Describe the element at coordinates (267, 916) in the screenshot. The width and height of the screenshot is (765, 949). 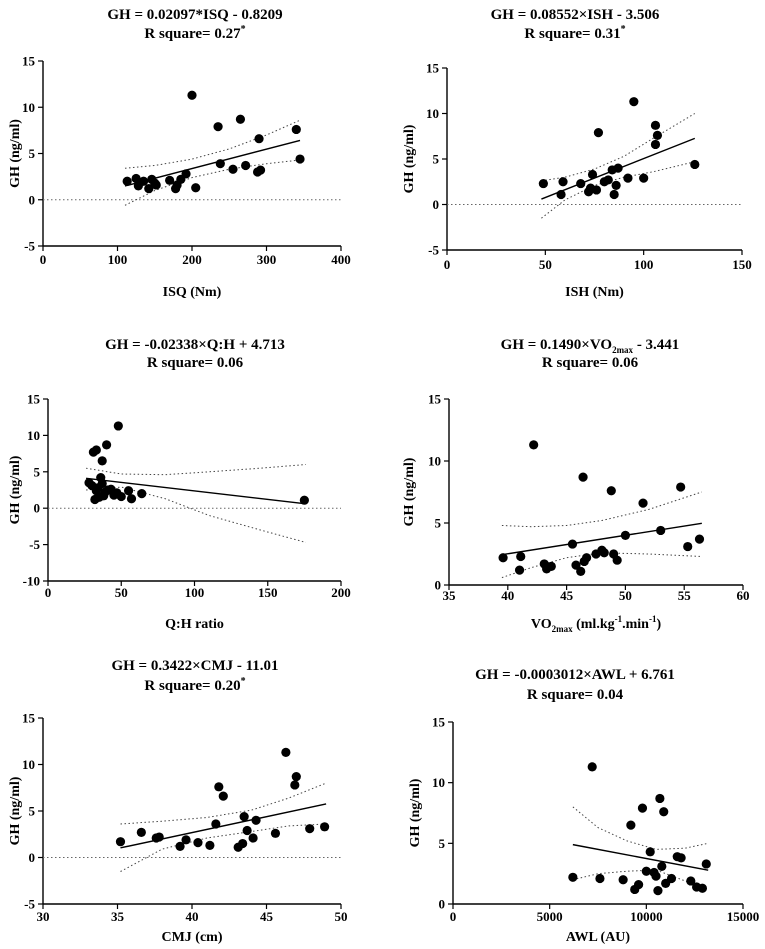
I see `x-tick-label: 45` at that location.